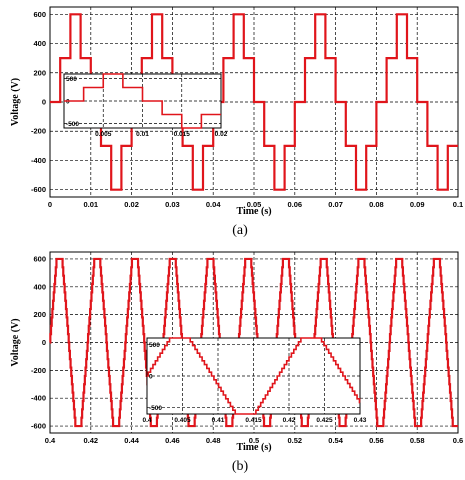 The width and height of the screenshot is (465, 480). I want to click on x-tick-label: 0.05, so click(254, 204).